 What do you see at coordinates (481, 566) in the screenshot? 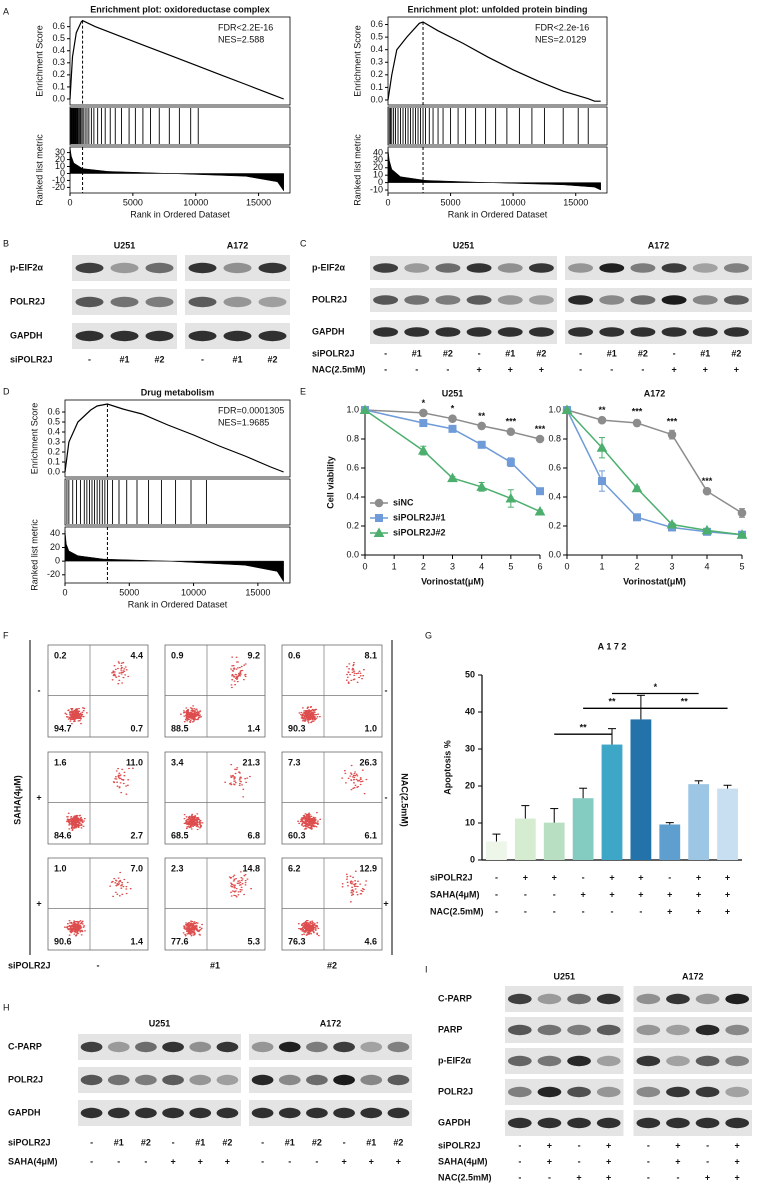
I see `x-tick-label: 4` at bounding box center [481, 566].